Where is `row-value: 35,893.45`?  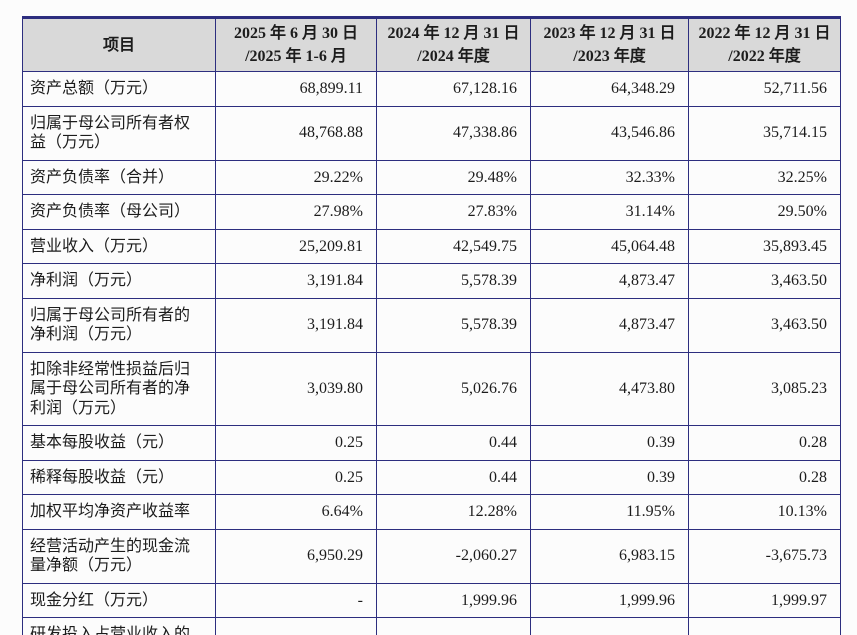 row-value: 35,893.45 is located at coordinates (764, 246).